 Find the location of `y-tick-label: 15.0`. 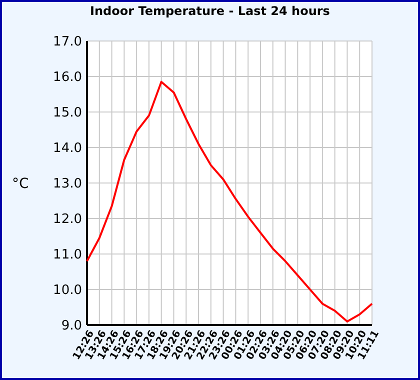

y-tick-label: 15.0 is located at coordinates (67, 113).